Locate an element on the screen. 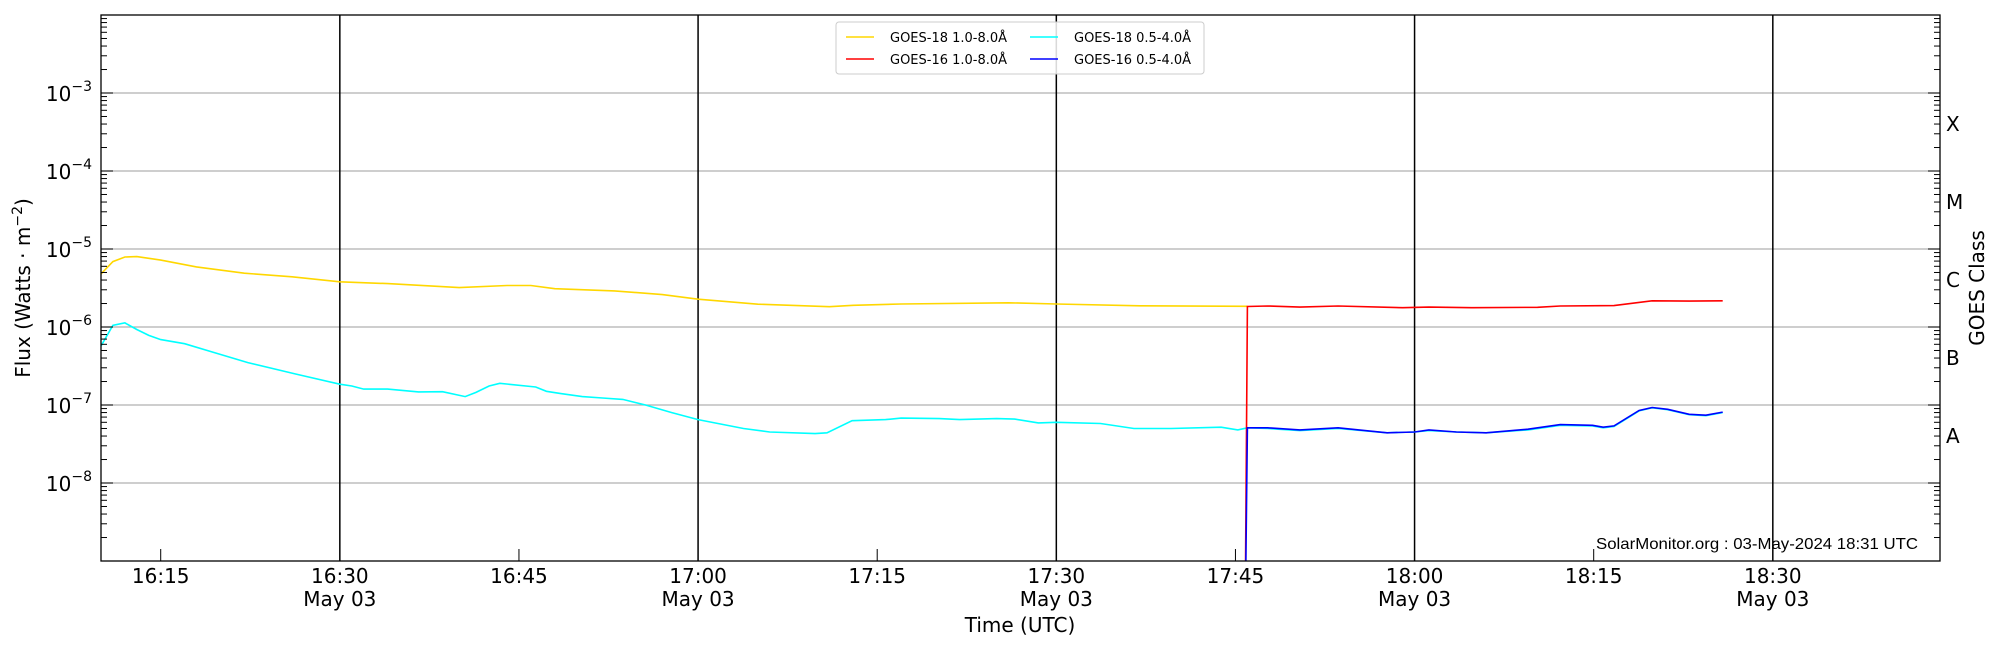  x-tick-label: 18:15 is located at coordinates (1594, 576).